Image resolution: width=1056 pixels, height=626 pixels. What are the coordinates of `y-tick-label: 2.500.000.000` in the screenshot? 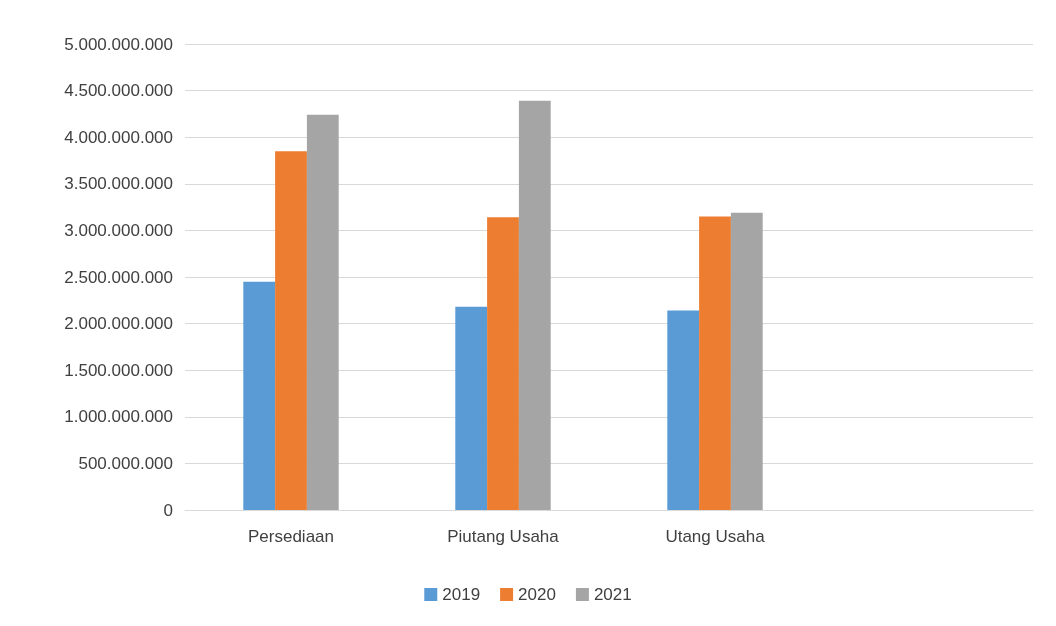 It's located at (118, 277).